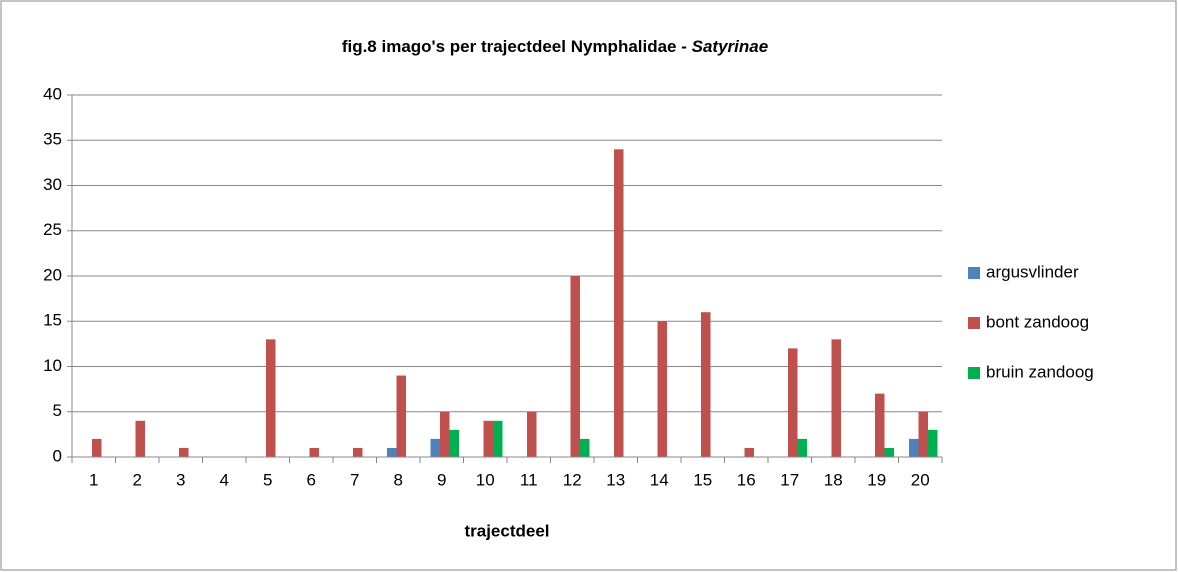 The height and width of the screenshot is (572, 1178). What do you see at coordinates (57, 410) in the screenshot?
I see `y-tick-label: 5` at bounding box center [57, 410].